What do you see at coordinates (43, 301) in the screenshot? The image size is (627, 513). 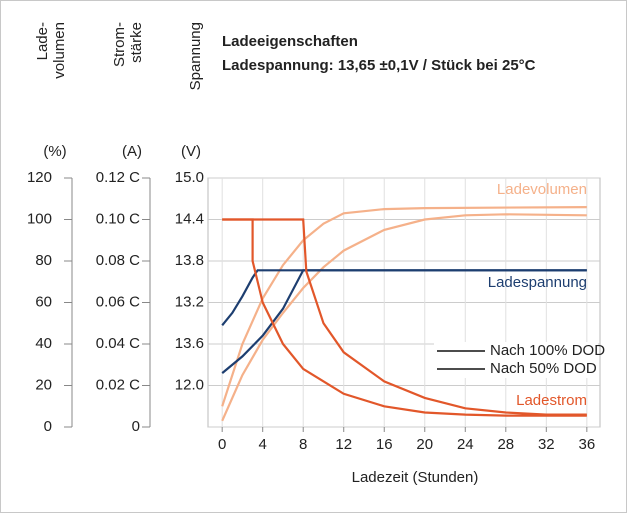 I see `y-tick-label: 60` at bounding box center [43, 301].